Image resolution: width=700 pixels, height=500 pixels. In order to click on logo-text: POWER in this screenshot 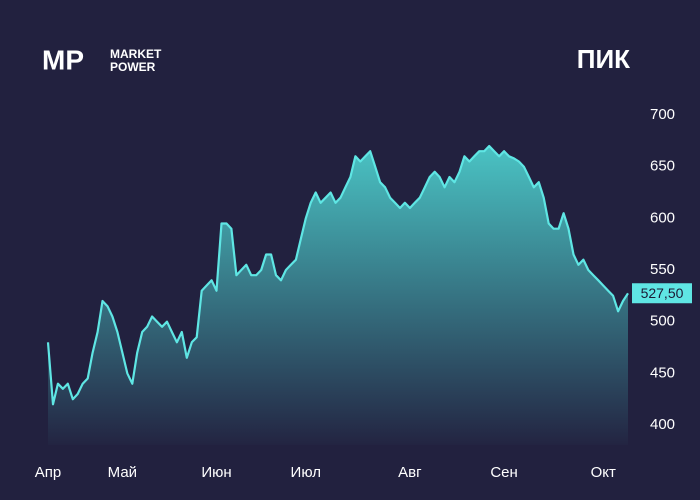, I will do `click(133, 67)`.